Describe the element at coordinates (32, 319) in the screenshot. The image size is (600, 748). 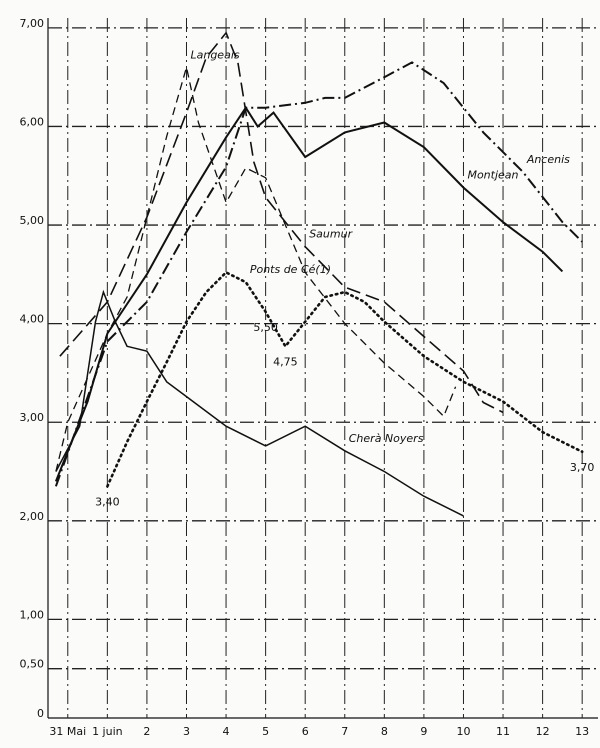
I see `y-tick-label: 4,00` at that location.